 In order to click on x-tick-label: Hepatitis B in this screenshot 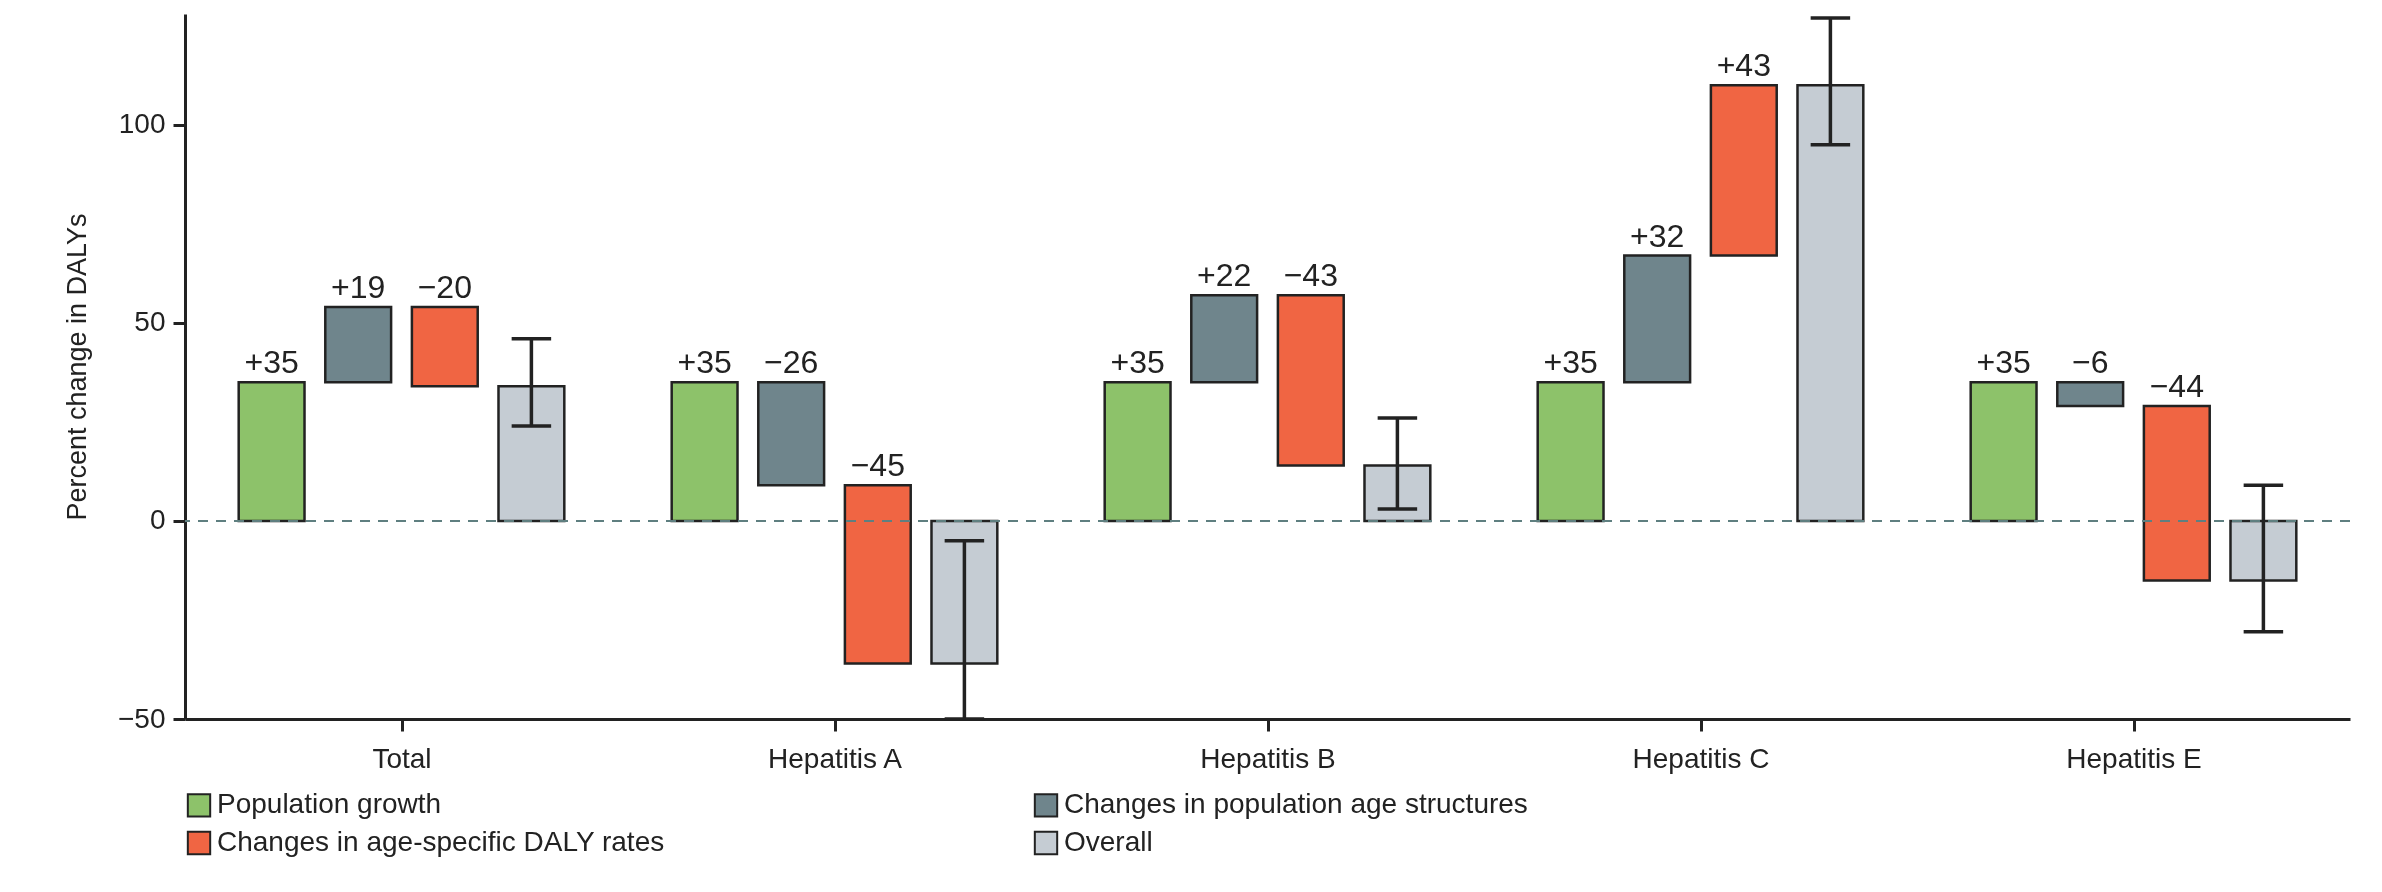, I will do `click(1268, 758)`.